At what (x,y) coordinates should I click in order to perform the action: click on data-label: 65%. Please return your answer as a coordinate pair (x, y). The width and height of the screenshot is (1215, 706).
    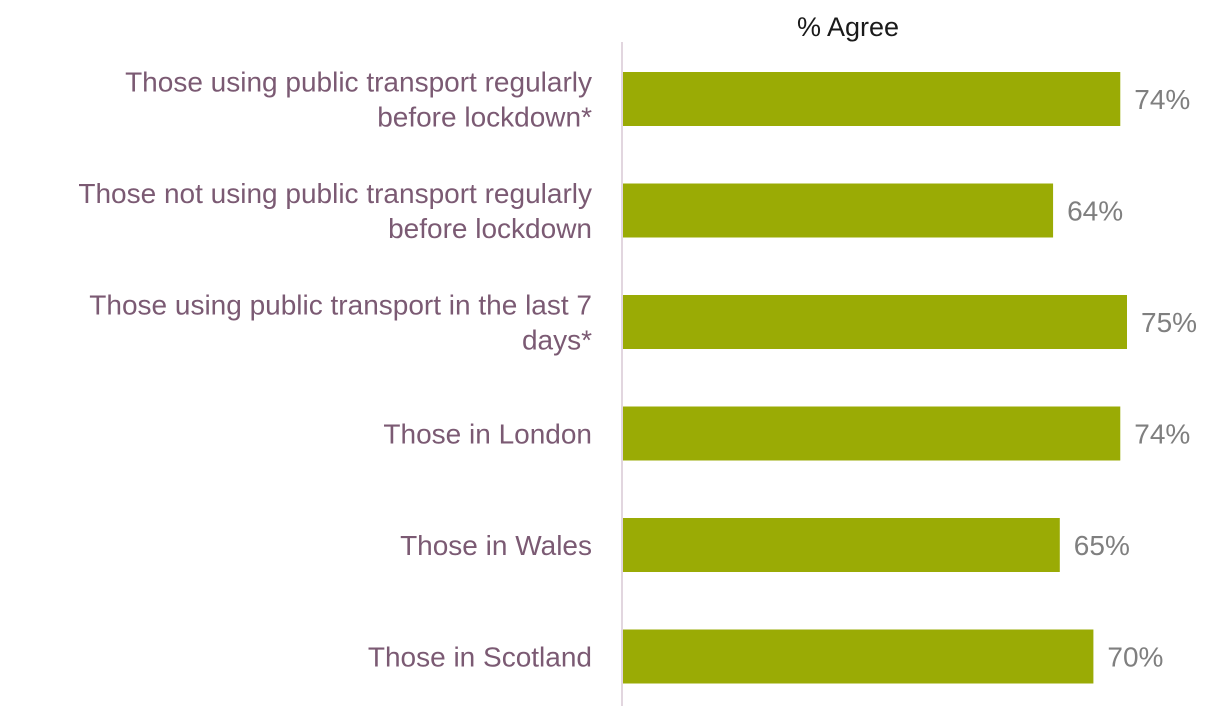
    Looking at the image, I should click on (1102, 545).